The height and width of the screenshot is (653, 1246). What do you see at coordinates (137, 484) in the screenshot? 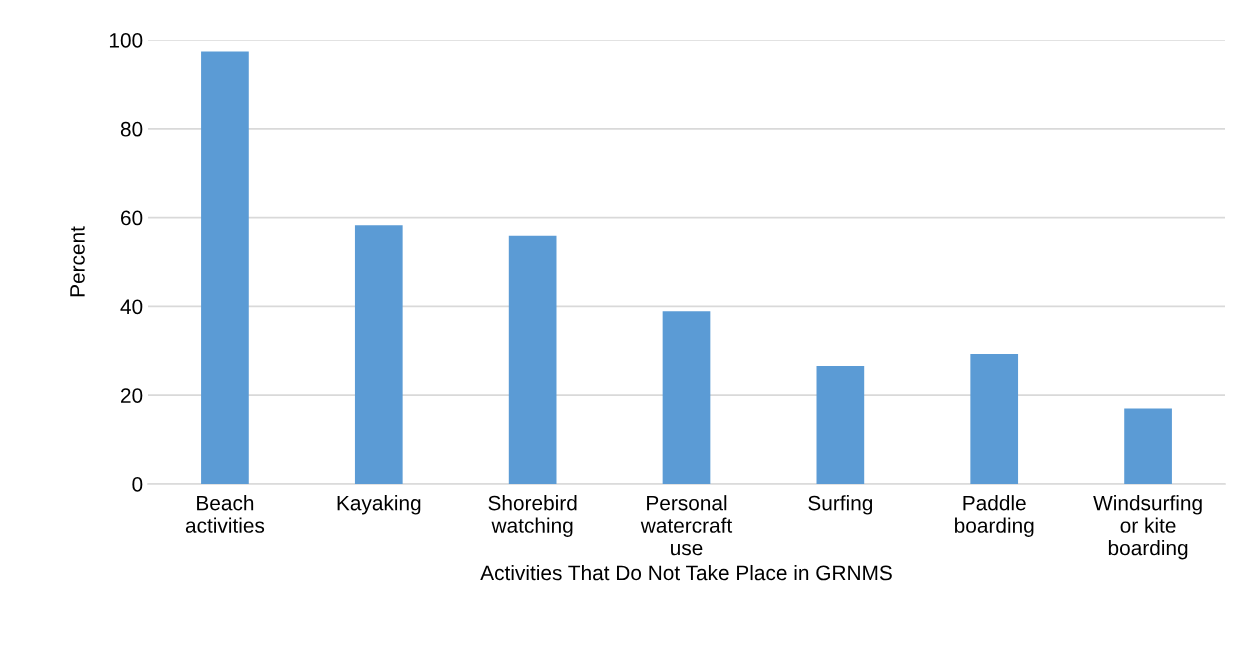
I see `y-tick-label: 0` at bounding box center [137, 484].